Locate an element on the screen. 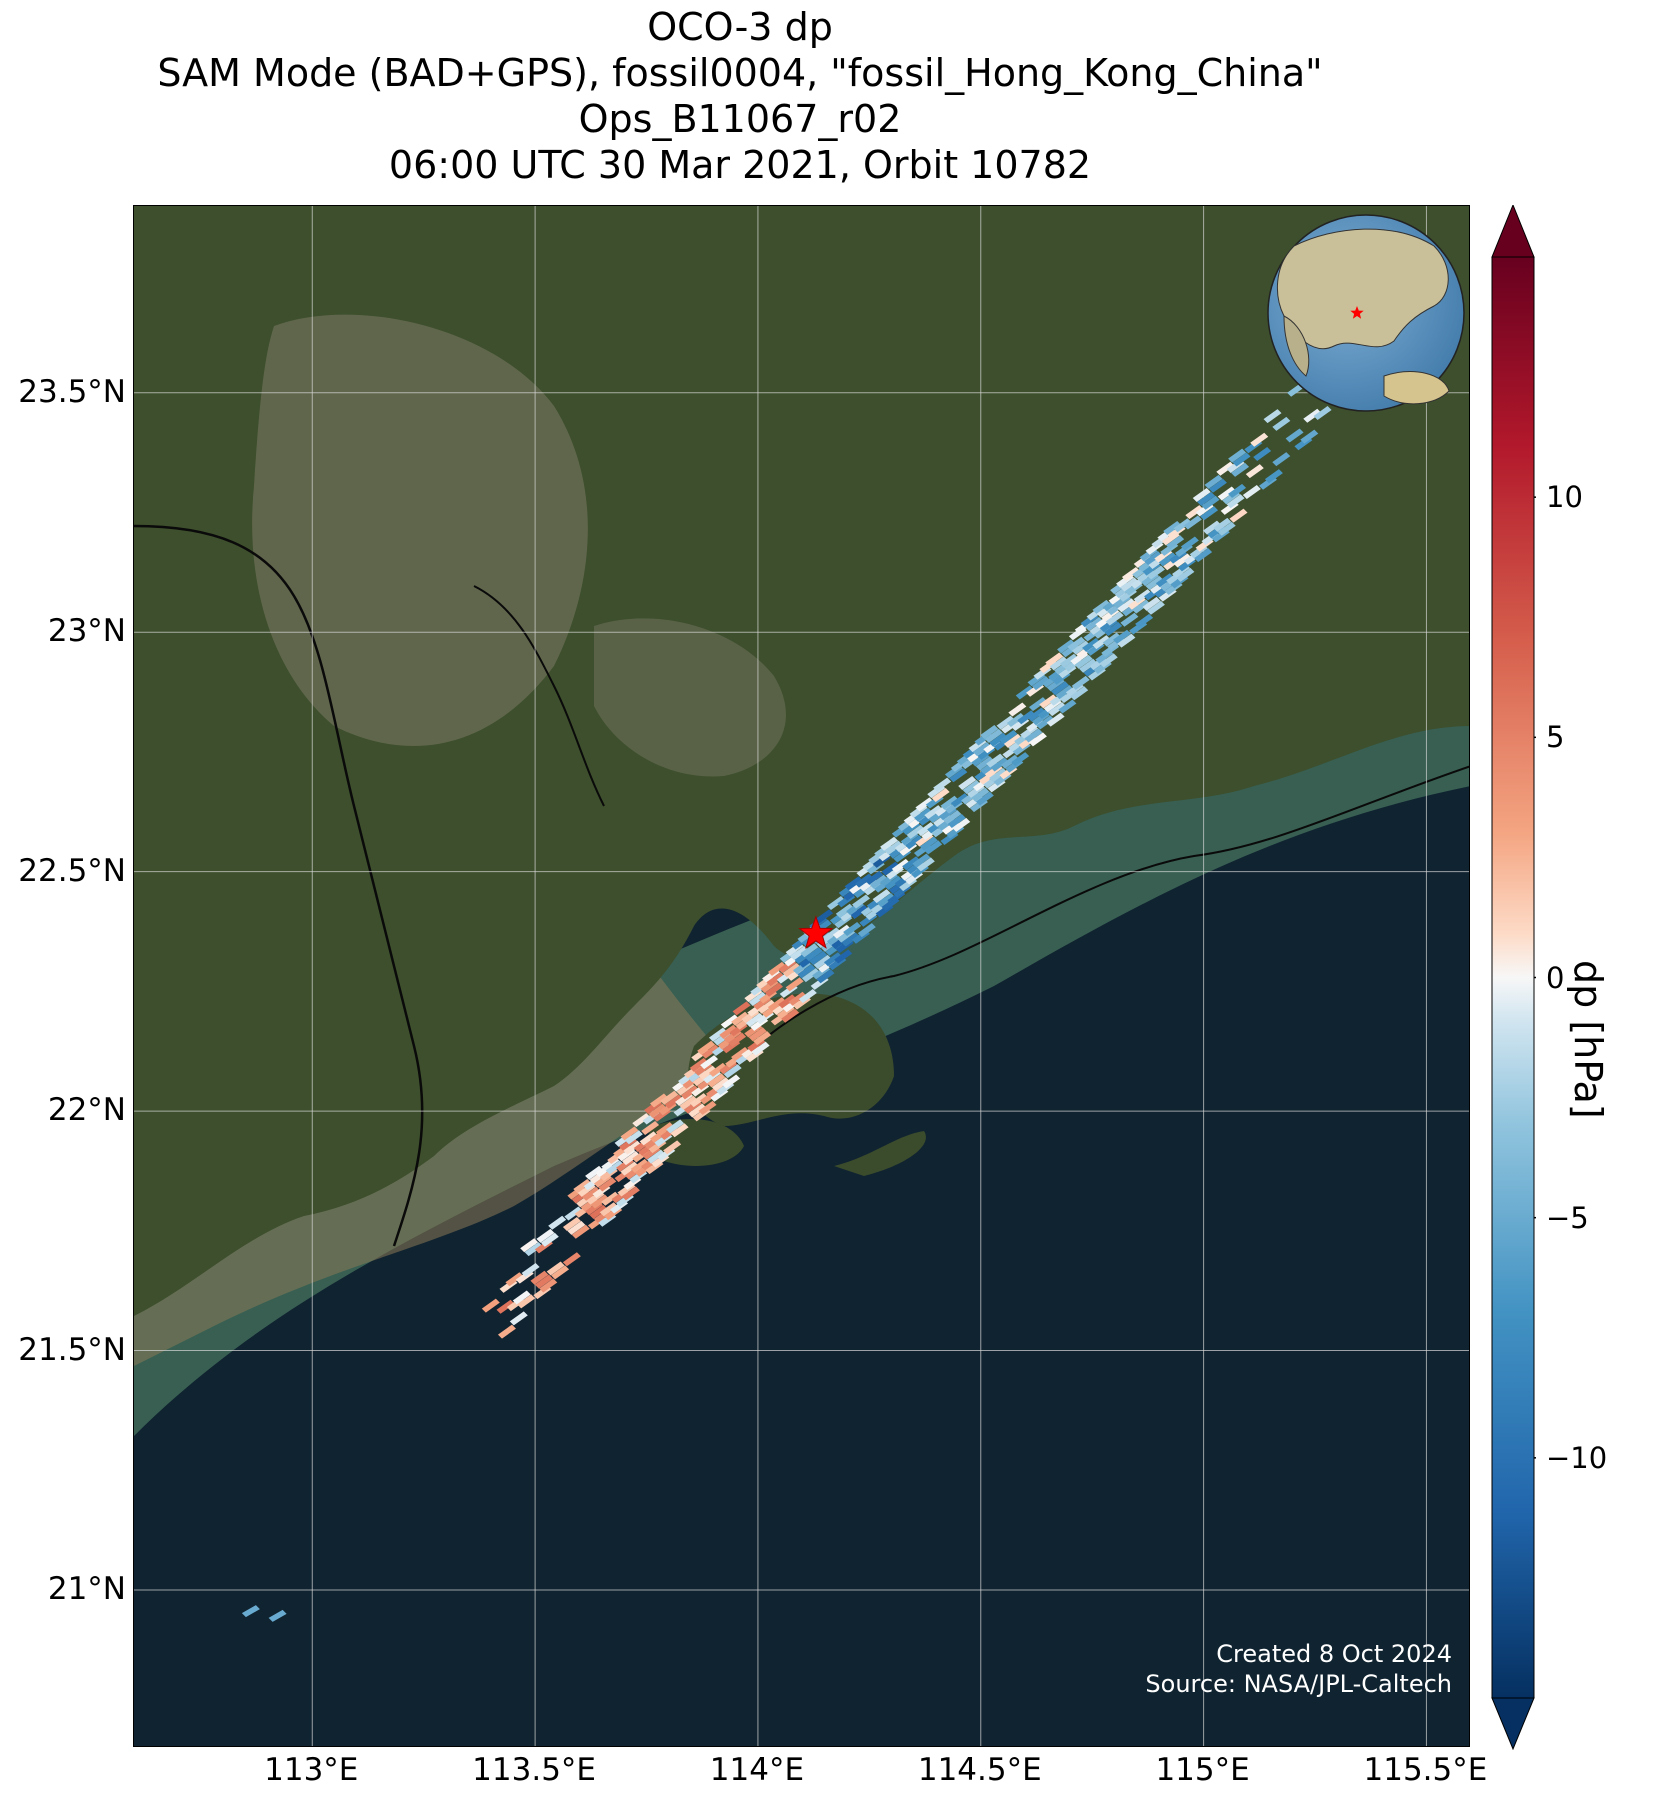  lat-tick-label: 21°N is located at coordinates (86, 1588).